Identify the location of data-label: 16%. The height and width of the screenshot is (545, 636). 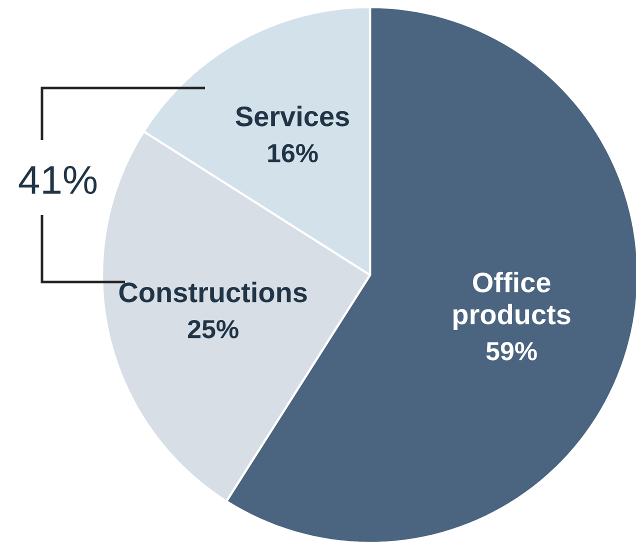
(293, 153).